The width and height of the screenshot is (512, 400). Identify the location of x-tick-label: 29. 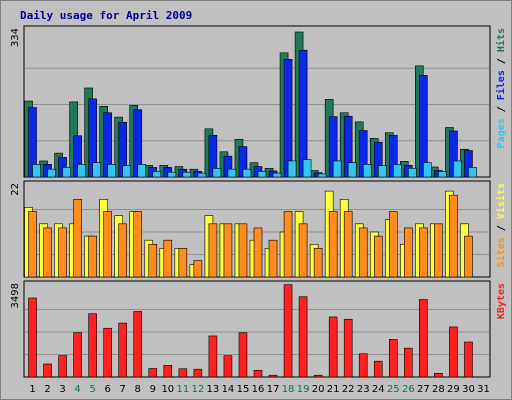
(453, 389).